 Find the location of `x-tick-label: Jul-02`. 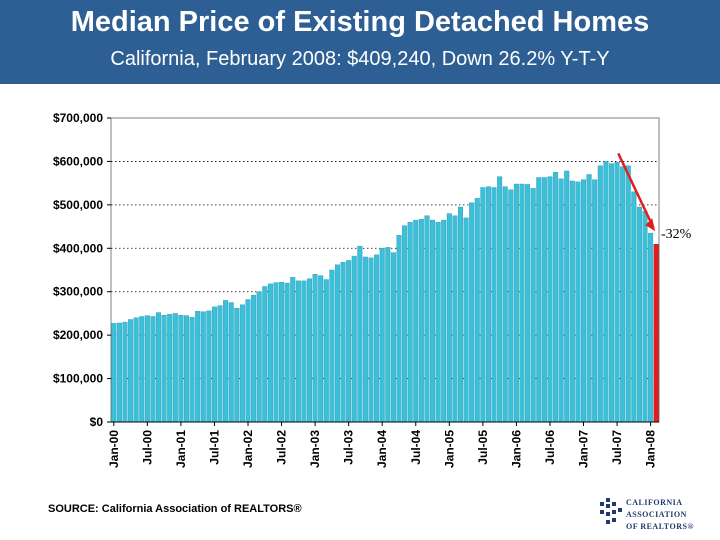

x-tick-label: Jul-02 is located at coordinates (282, 447).